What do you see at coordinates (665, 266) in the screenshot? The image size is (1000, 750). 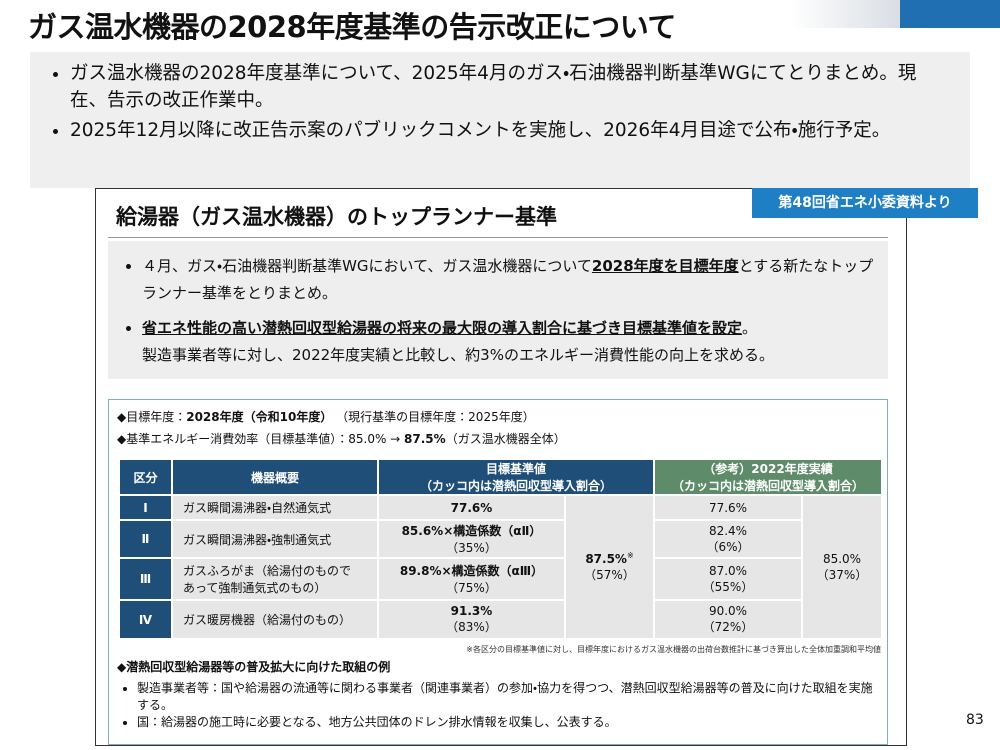 I see `emphasis: 2028年度を目標年度` at bounding box center [665, 266].